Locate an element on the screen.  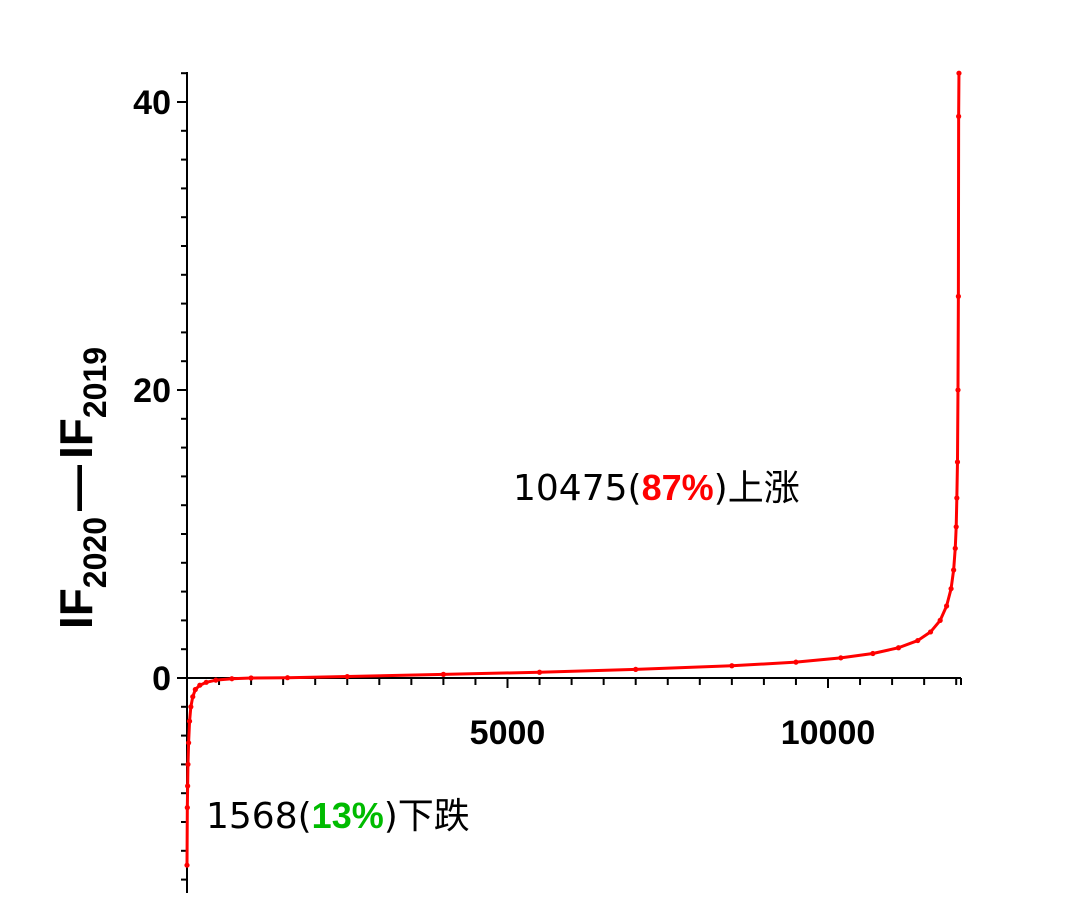
annotation-increase-word: 上涨 is located at coordinates (764, 488).